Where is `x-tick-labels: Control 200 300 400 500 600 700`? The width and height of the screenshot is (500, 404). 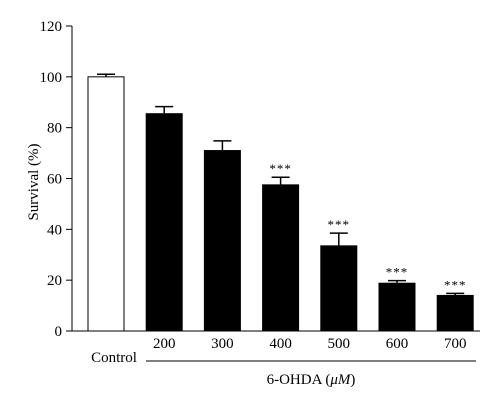 x-tick-labels: Control 200 300 400 500 600 700 is located at coordinates (278, 351).